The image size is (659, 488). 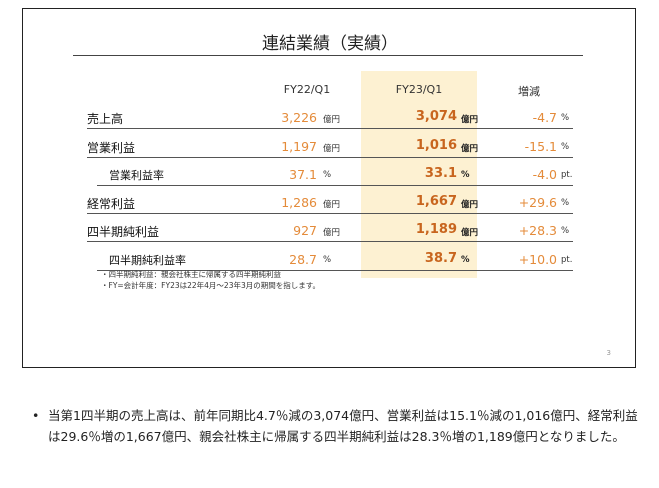 What do you see at coordinates (440, 258) in the screenshot?
I see `fy23-value: 38.7` at bounding box center [440, 258].